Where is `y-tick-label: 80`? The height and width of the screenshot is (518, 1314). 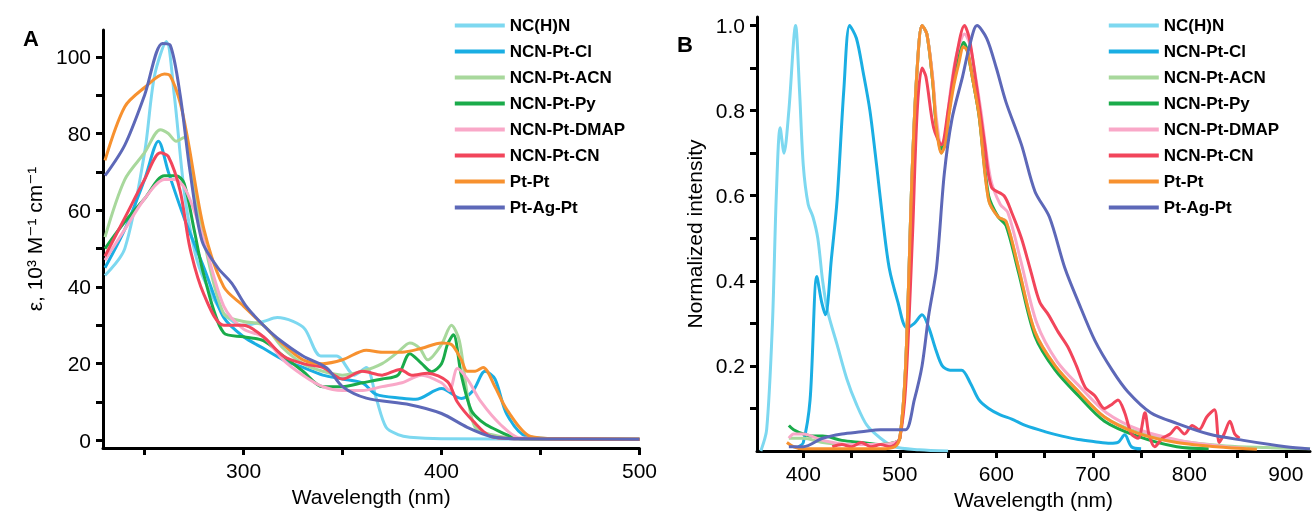 y-tick-label: 80 is located at coordinates (79, 134).